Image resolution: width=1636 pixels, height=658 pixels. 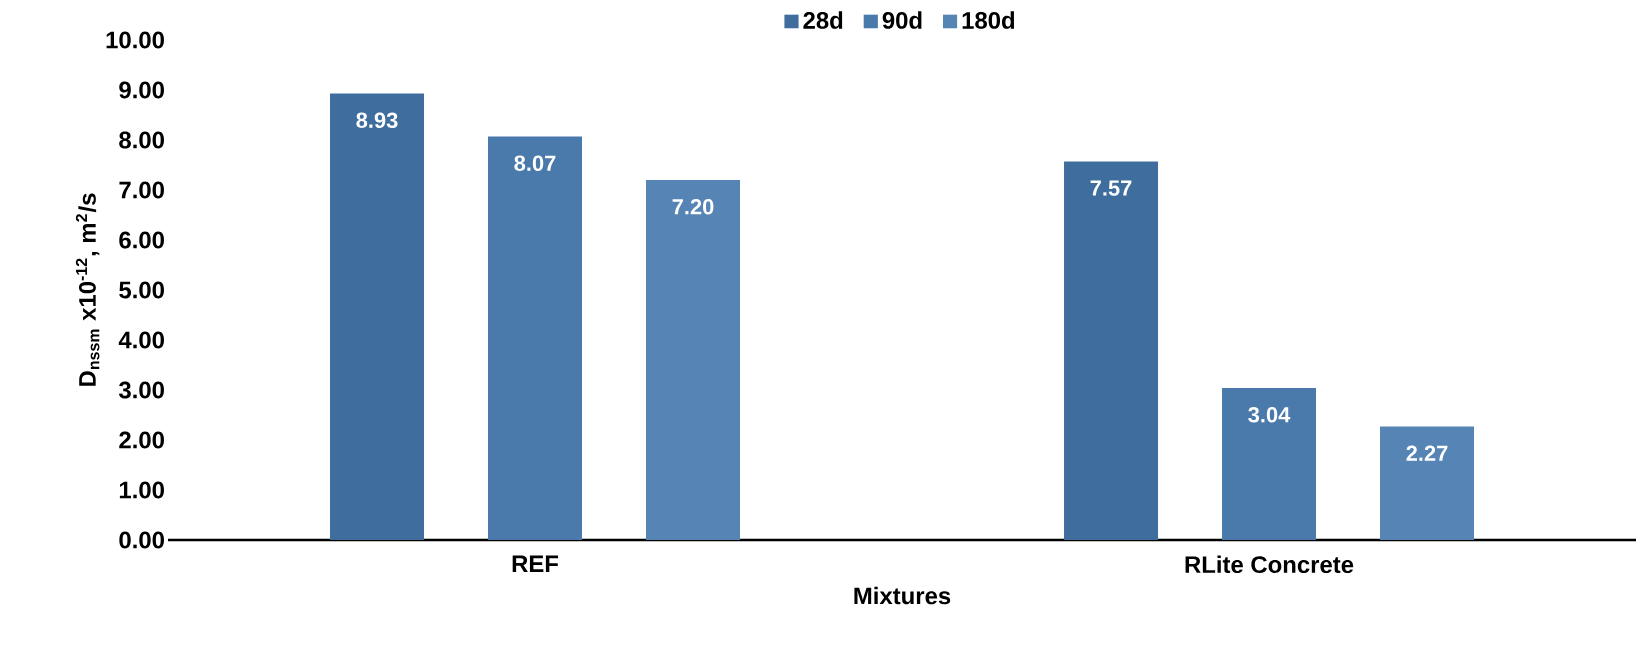 What do you see at coordinates (141, 540) in the screenshot?
I see `y-tick-label: 0.00` at bounding box center [141, 540].